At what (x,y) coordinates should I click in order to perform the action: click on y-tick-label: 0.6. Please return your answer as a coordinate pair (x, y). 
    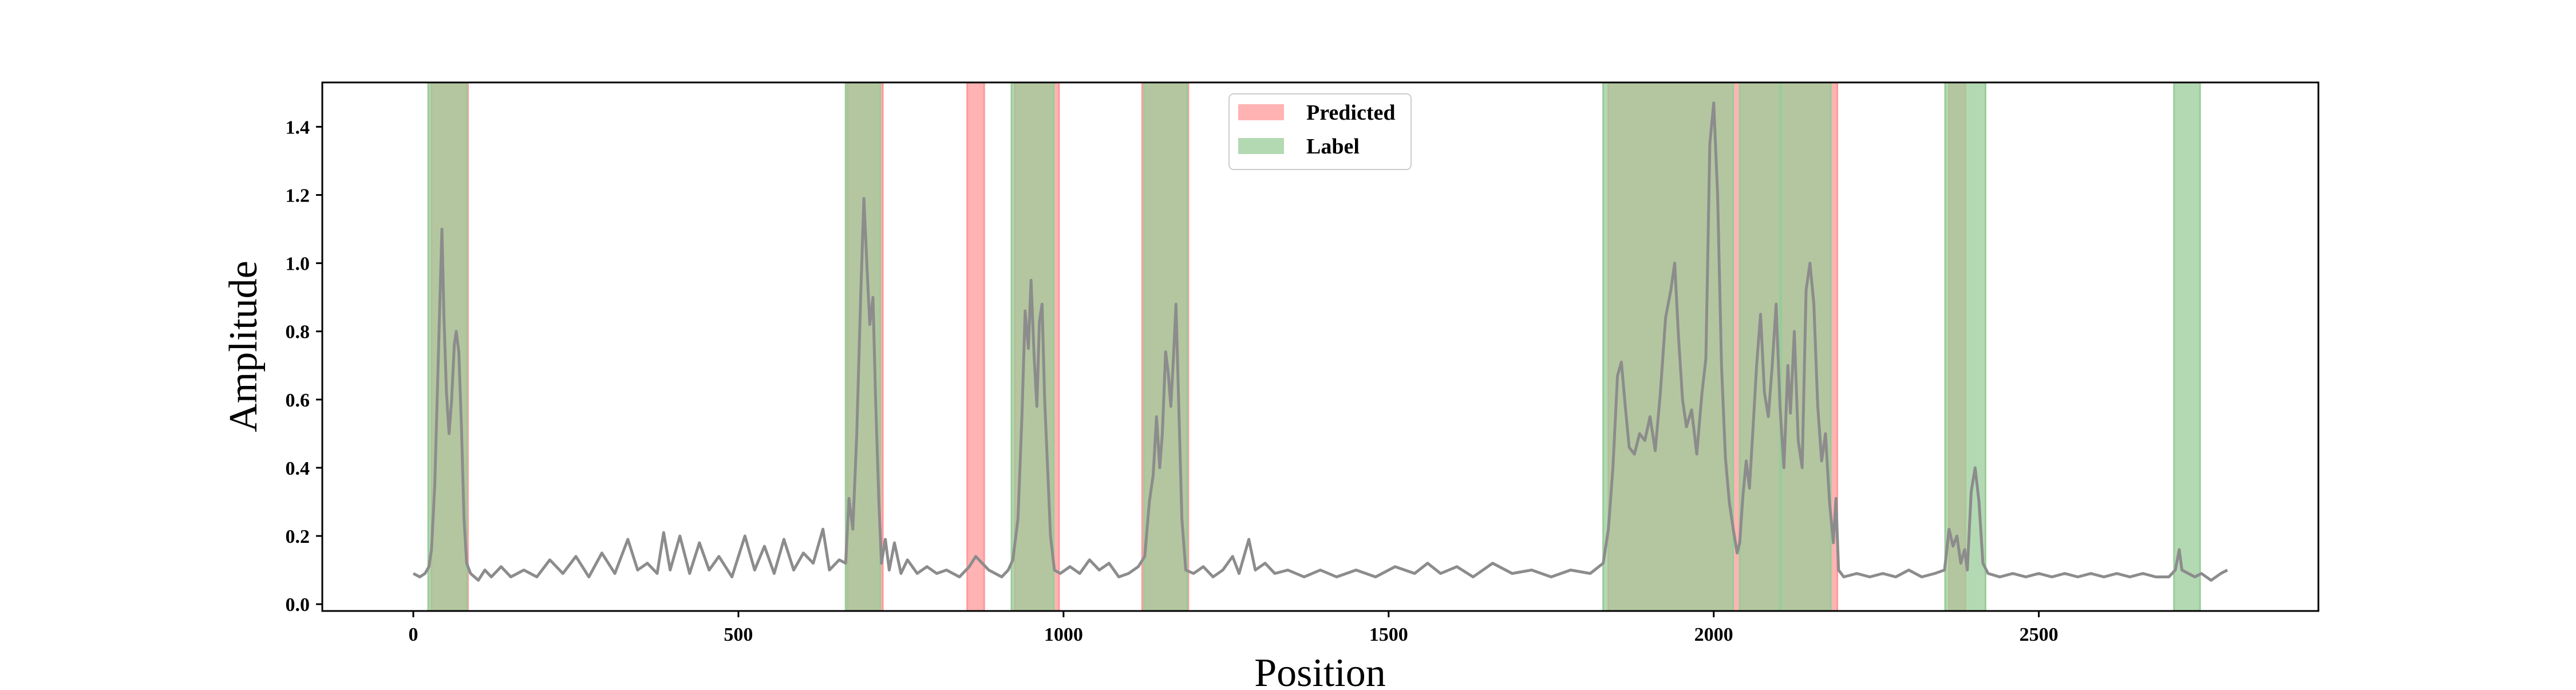
    Looking at the image, I should click on (298, 400).